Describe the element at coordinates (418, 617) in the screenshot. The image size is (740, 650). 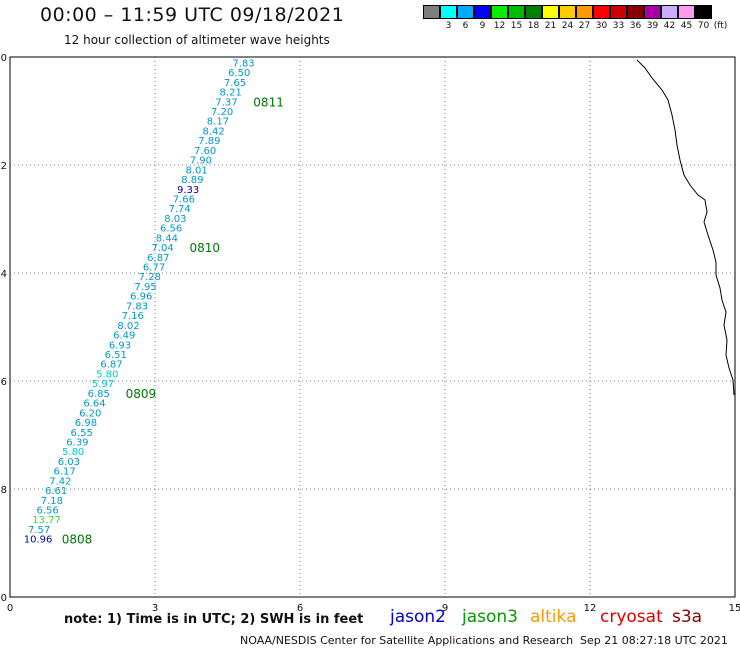
I see `satellite-name: jason2` at that location.